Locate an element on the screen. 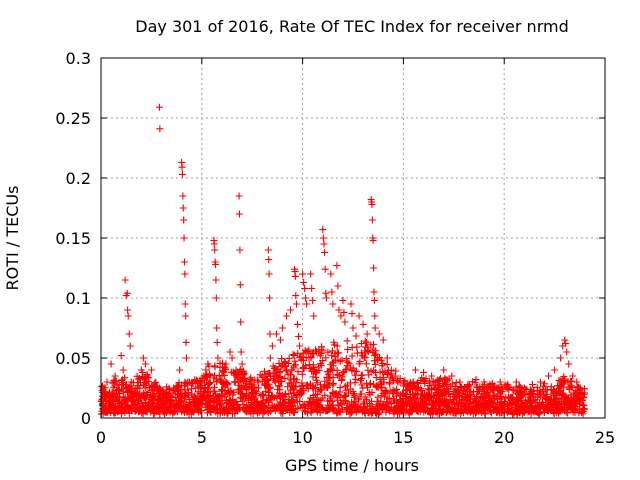 This screenshot has height=480, width=640. y-axis-label: ROTI / TECUs is located at coordinates (12, 238).